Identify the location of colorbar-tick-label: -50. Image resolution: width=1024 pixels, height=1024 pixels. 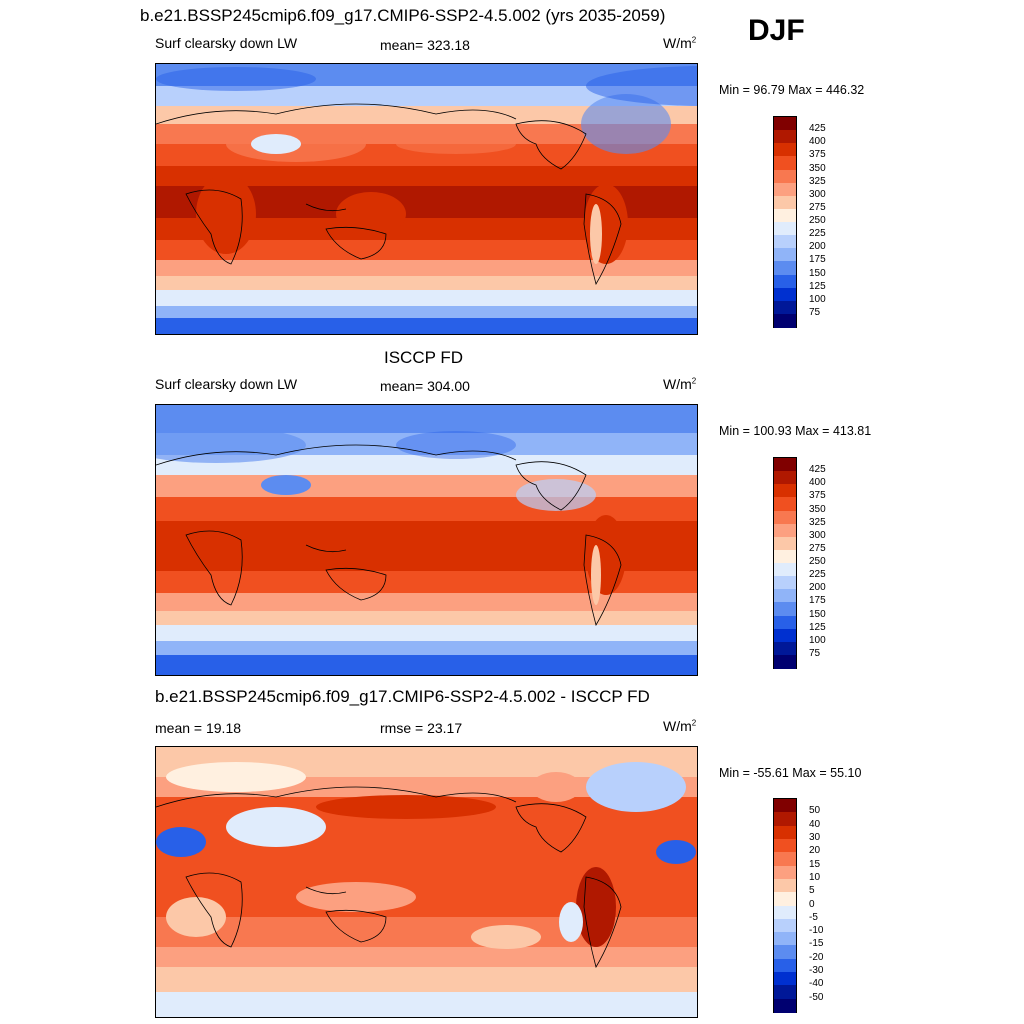
(816, 997).